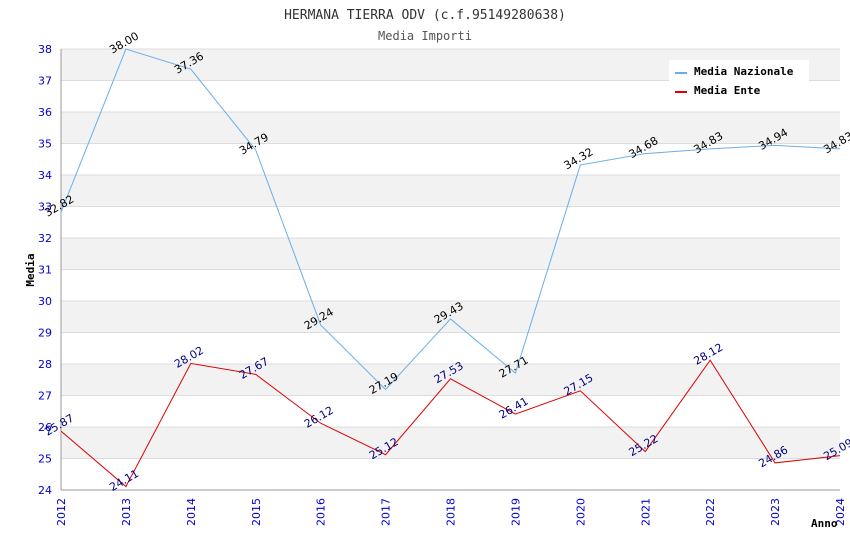  Describe the element at coordinates (126, 512) in the screenshot. I see `x-tick-label: 2013` at that location.